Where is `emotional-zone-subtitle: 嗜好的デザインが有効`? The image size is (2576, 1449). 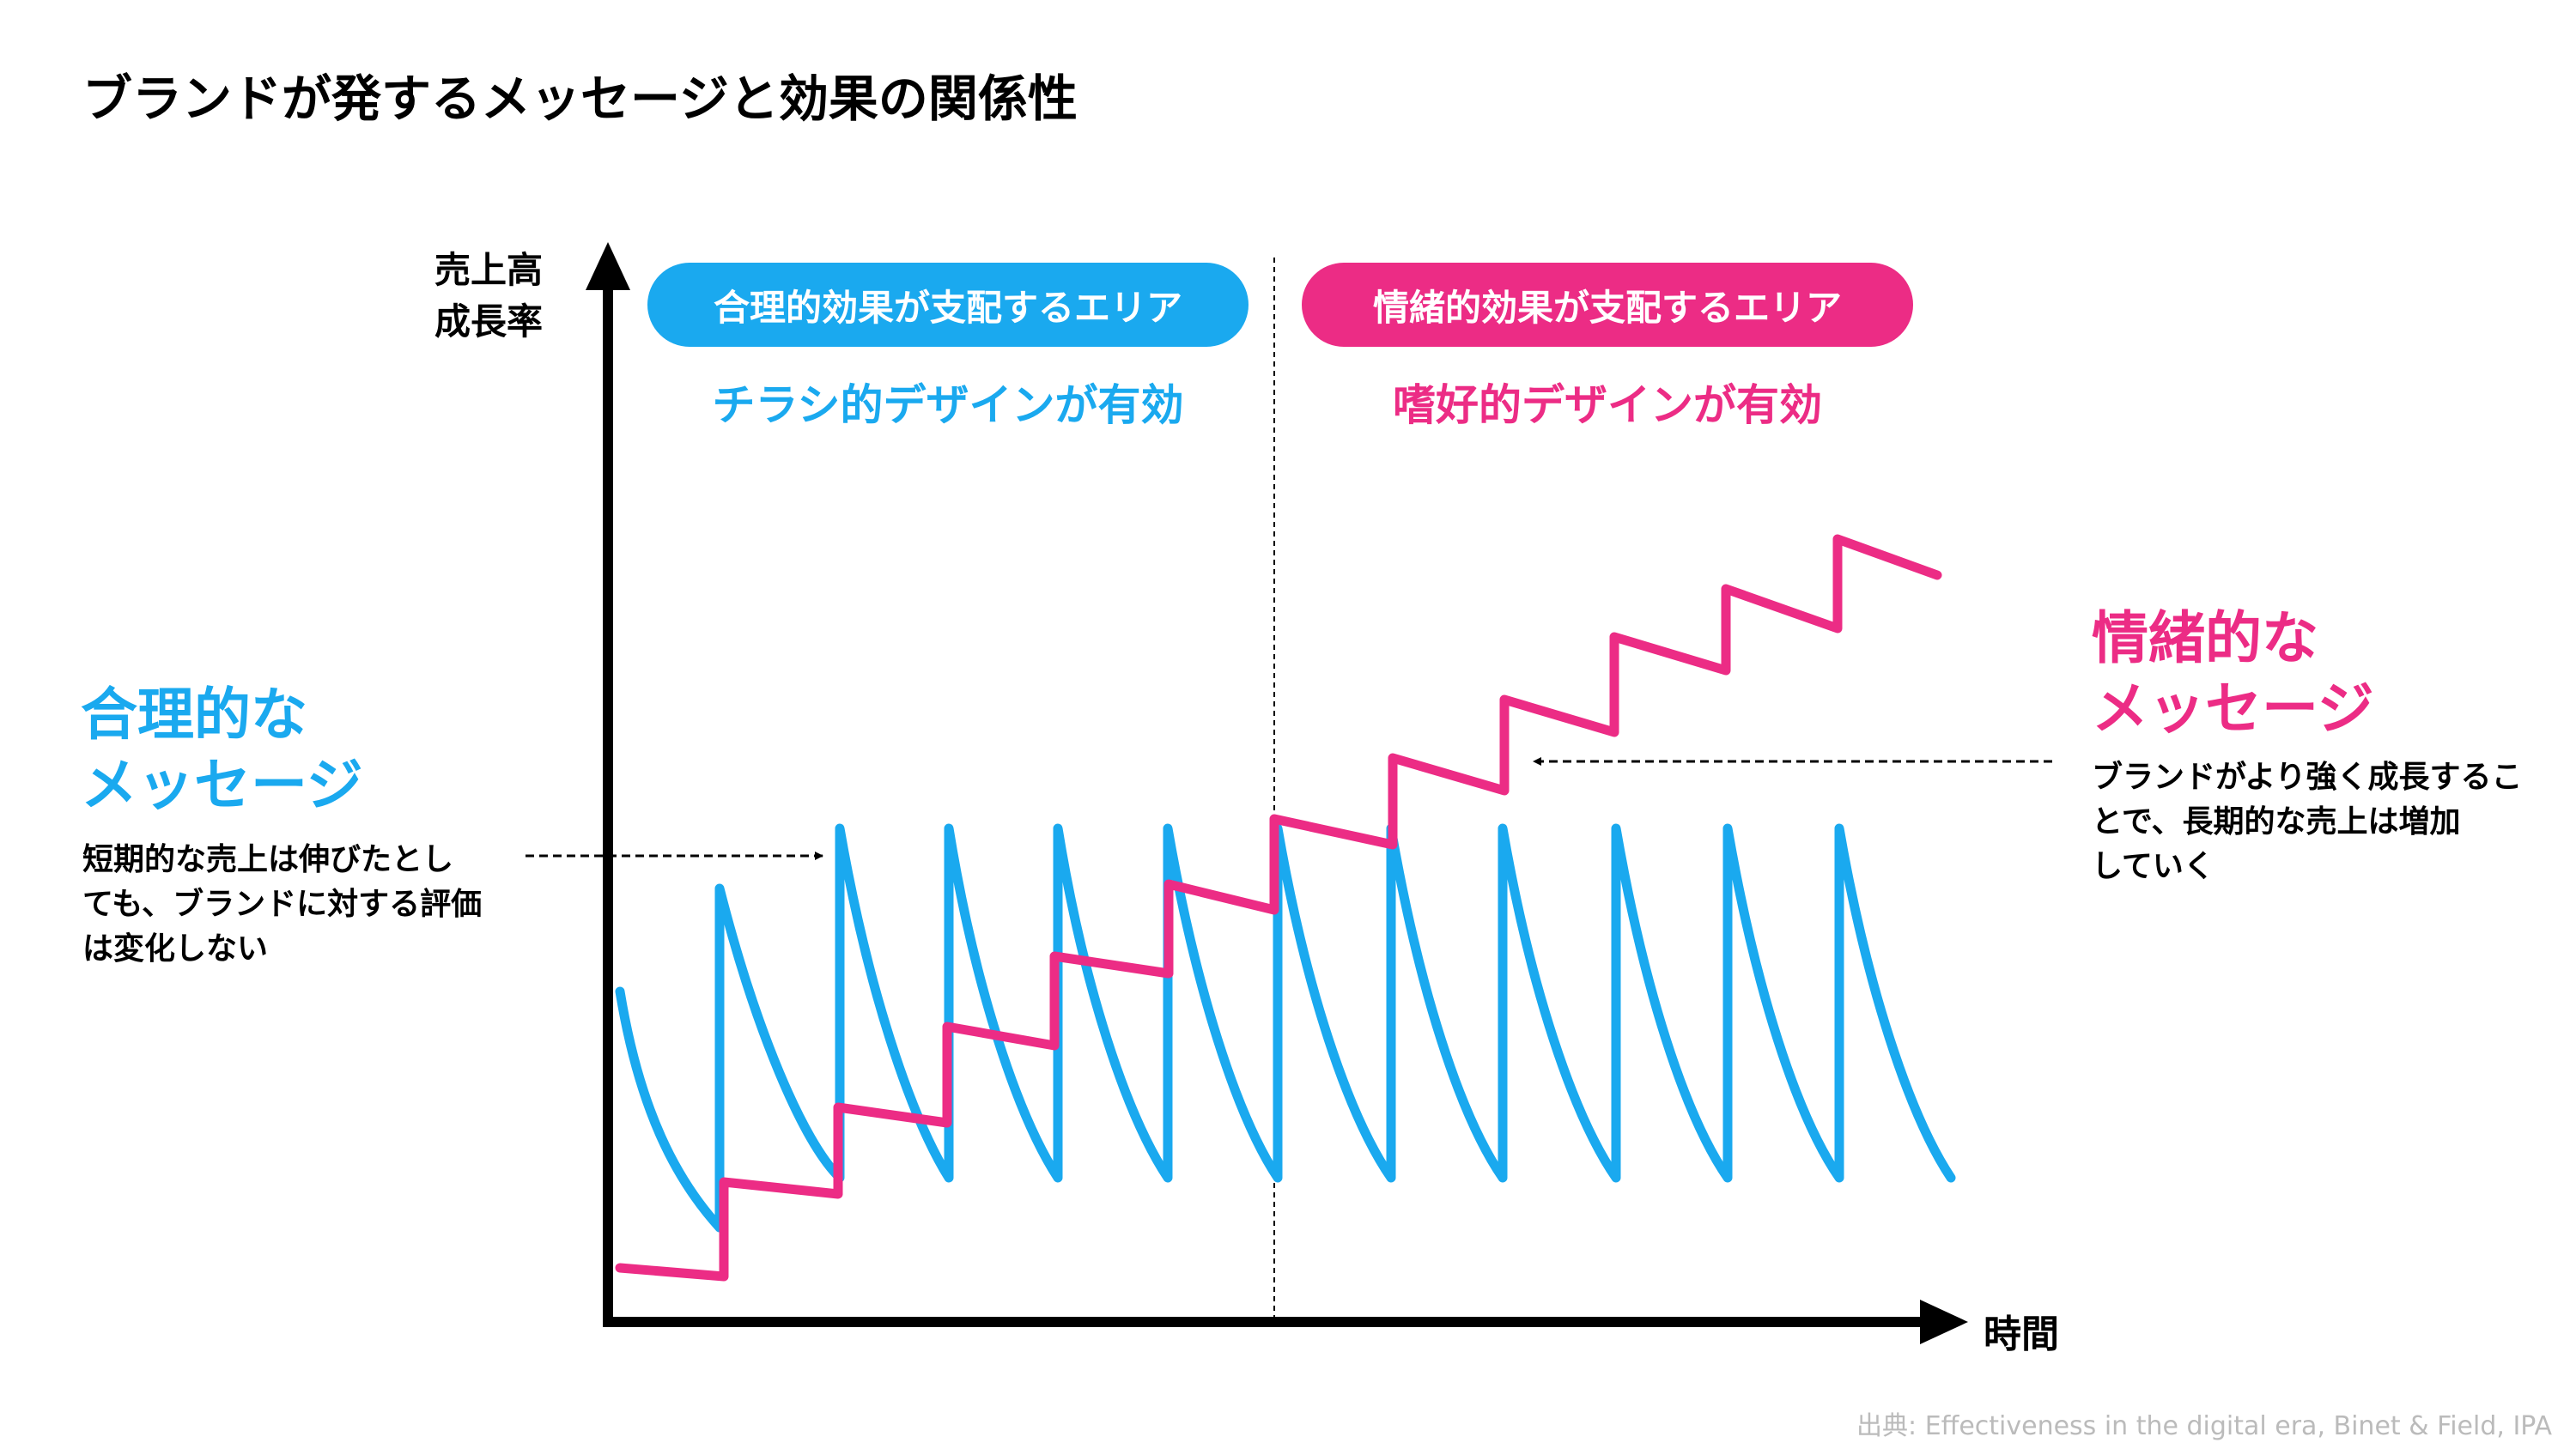
emotional-zone-subtitle: 嗜好的デザインが有効 is located at coordinates (1608, 405).